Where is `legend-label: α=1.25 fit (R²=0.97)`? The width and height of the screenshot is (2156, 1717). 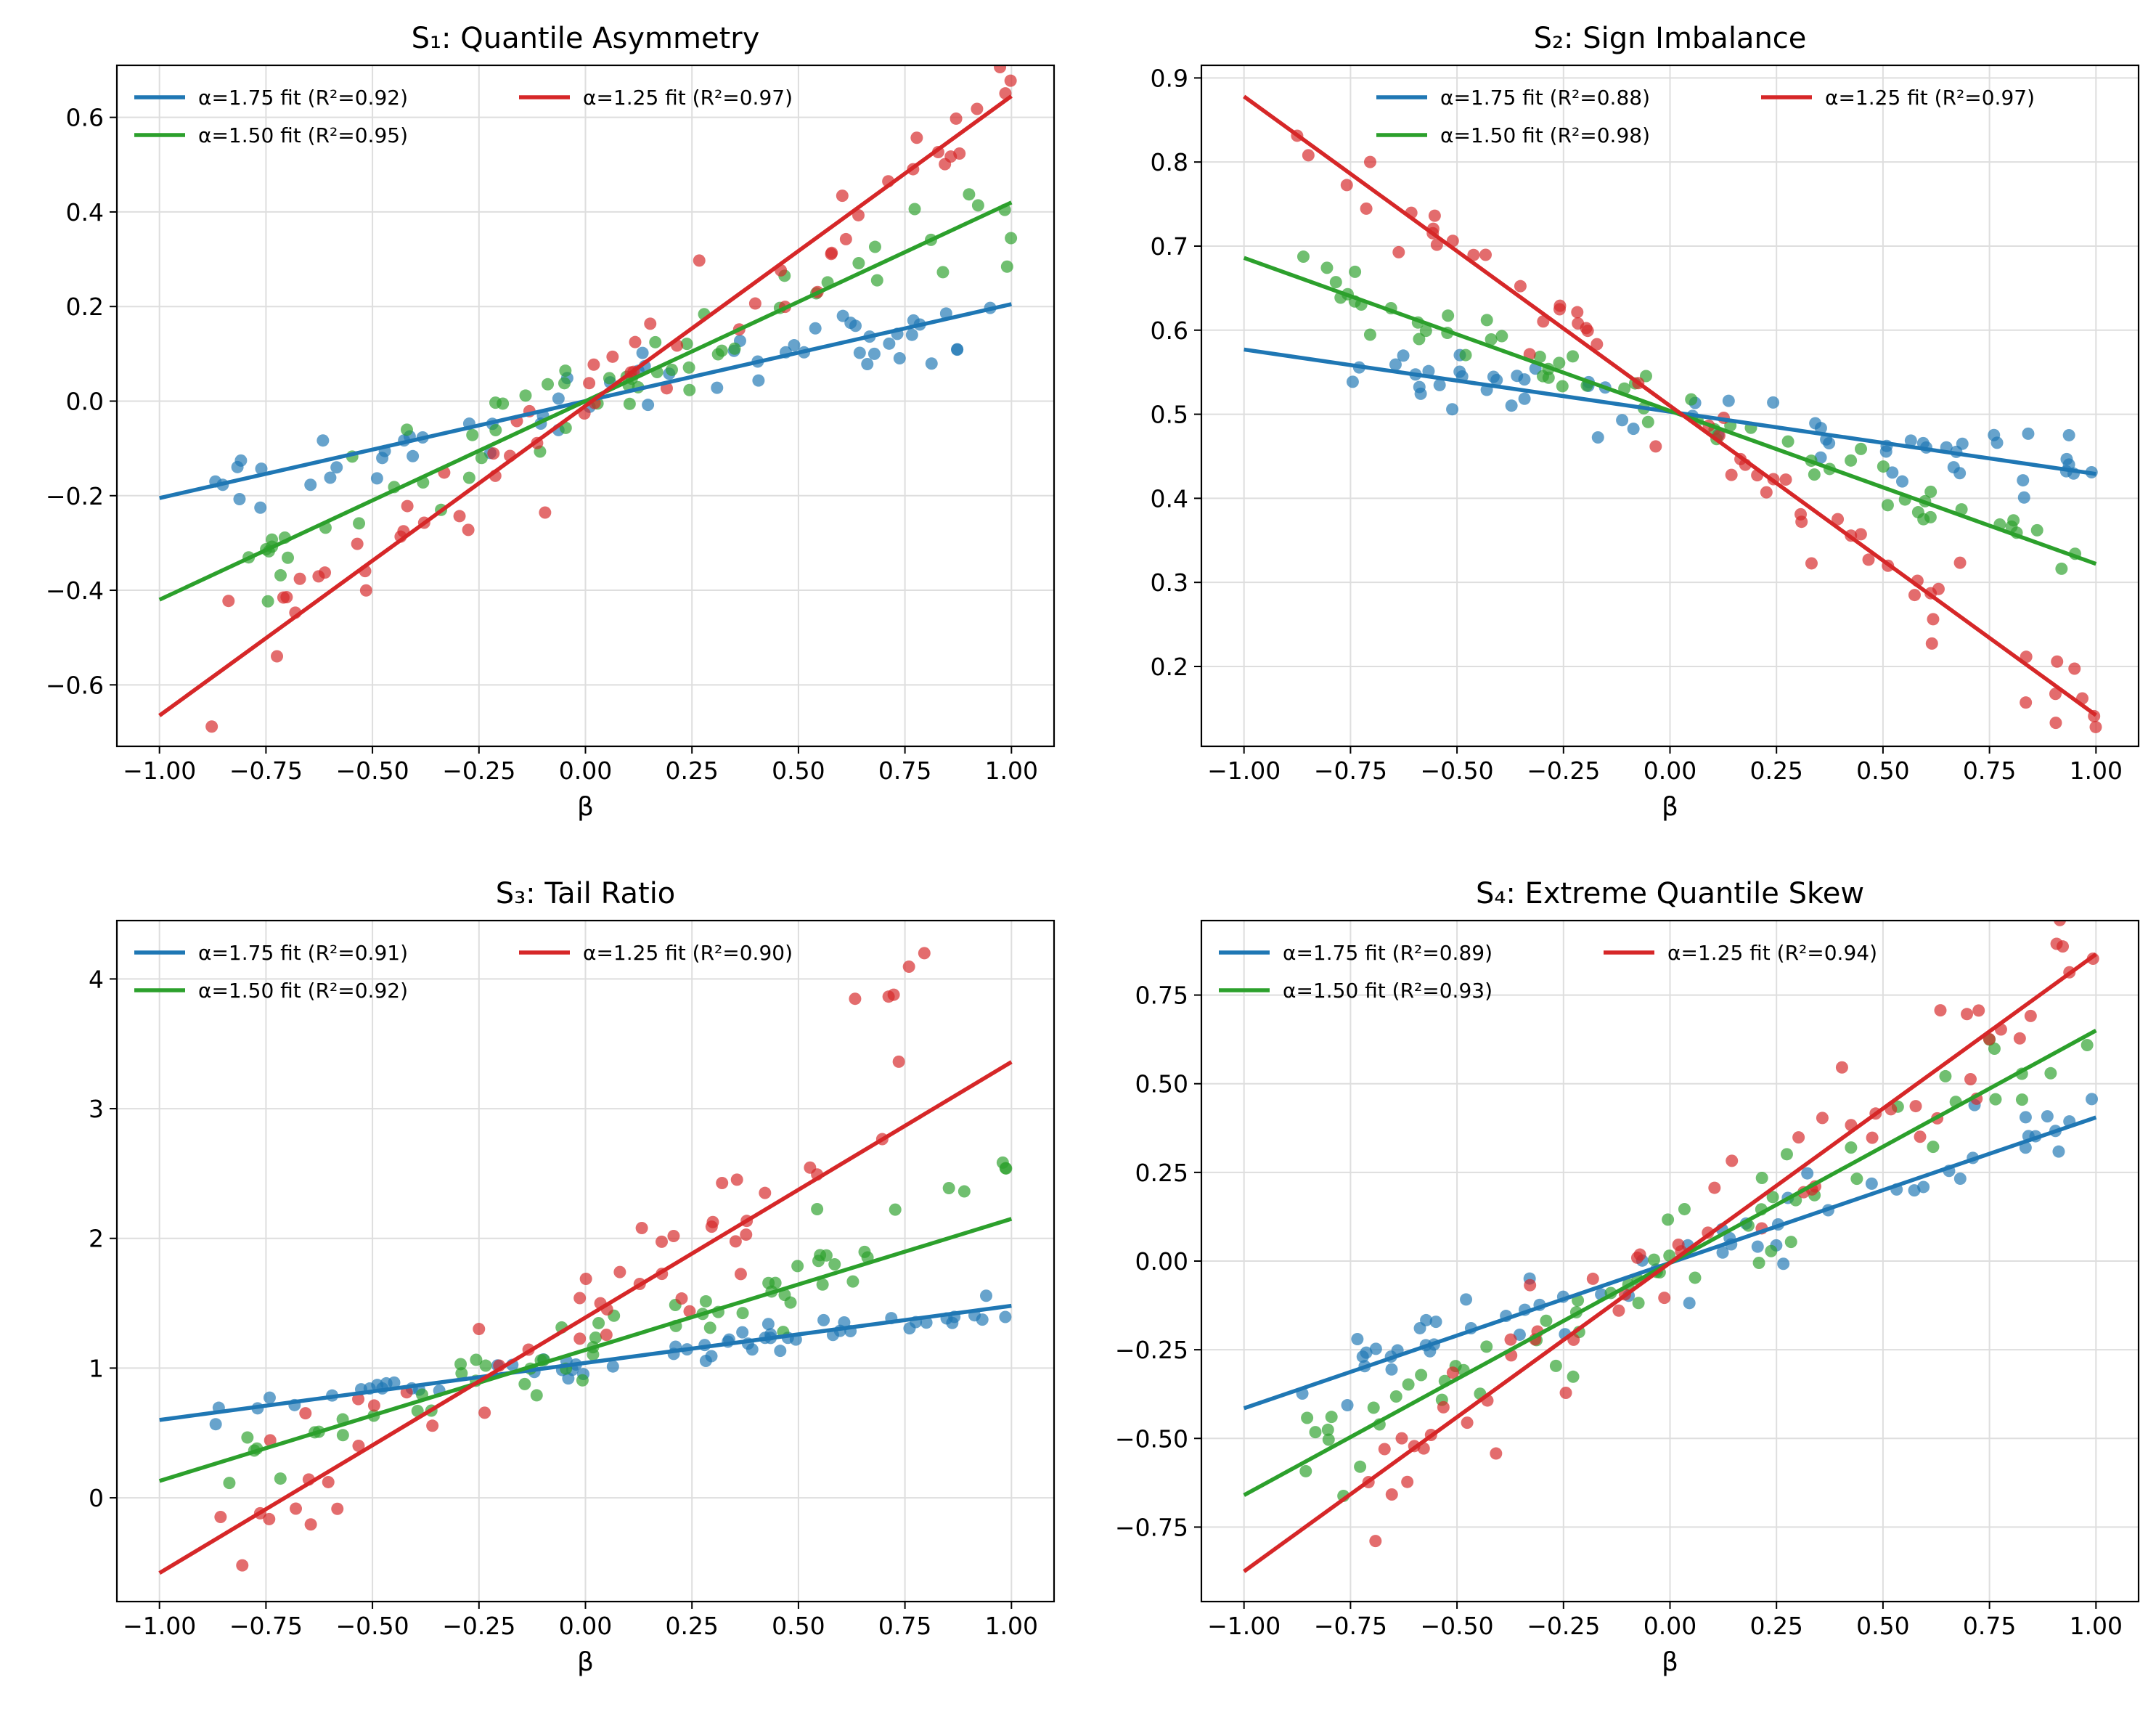
legend-label: α=1.25 fit (R²=0.97) is located at coordinates (688, 98).